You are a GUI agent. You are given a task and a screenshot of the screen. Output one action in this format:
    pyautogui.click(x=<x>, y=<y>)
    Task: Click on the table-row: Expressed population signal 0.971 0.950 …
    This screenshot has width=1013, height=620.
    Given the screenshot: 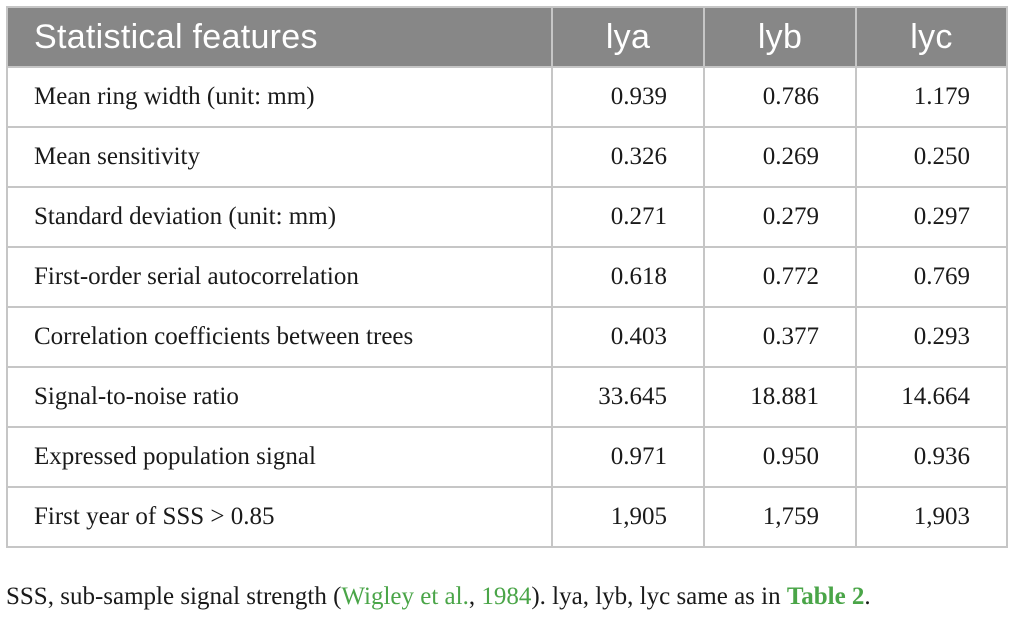 What is the action you would take?
    pyautogui.click(x=507, y=457)
    